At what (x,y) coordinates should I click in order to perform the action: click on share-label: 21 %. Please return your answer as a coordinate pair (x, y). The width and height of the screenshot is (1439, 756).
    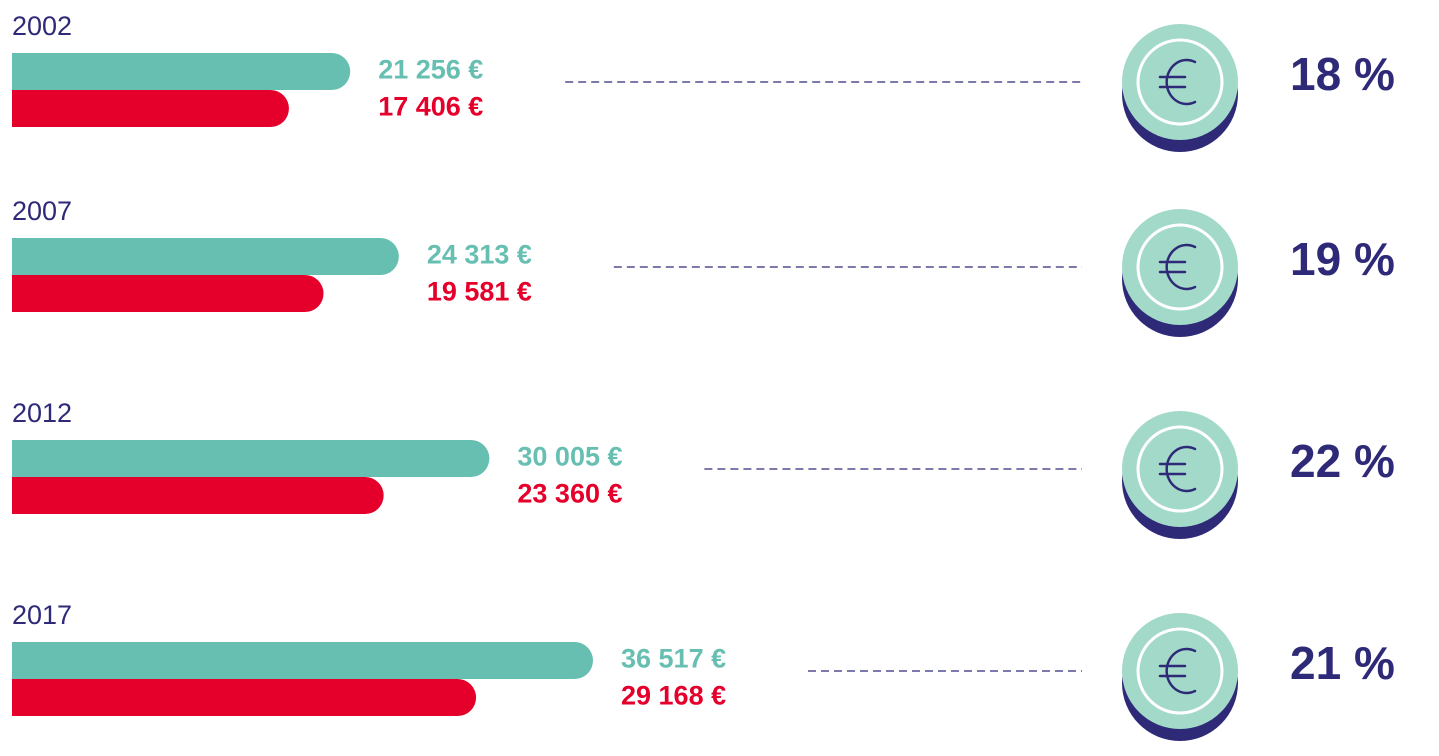
    Looking at the image, I should click on (1342, 663).